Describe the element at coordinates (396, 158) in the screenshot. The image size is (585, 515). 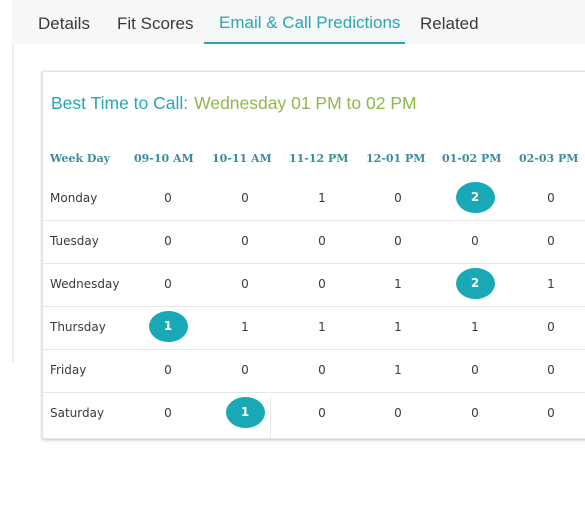
I see `col-header-12-01-pm: 12-01 PM` at that location.